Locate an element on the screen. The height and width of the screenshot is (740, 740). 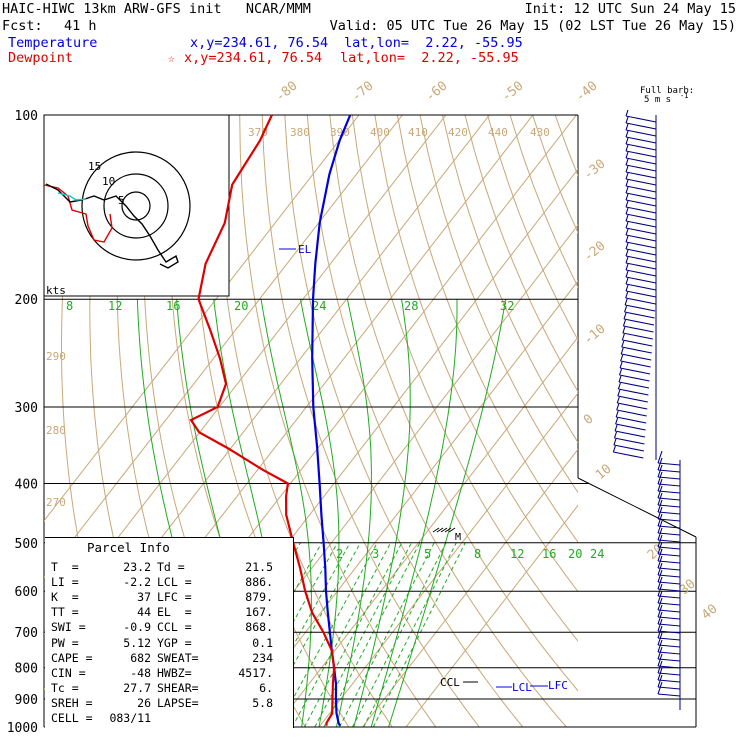
isotherm-label: -70 is located at coordinates (363, 91).